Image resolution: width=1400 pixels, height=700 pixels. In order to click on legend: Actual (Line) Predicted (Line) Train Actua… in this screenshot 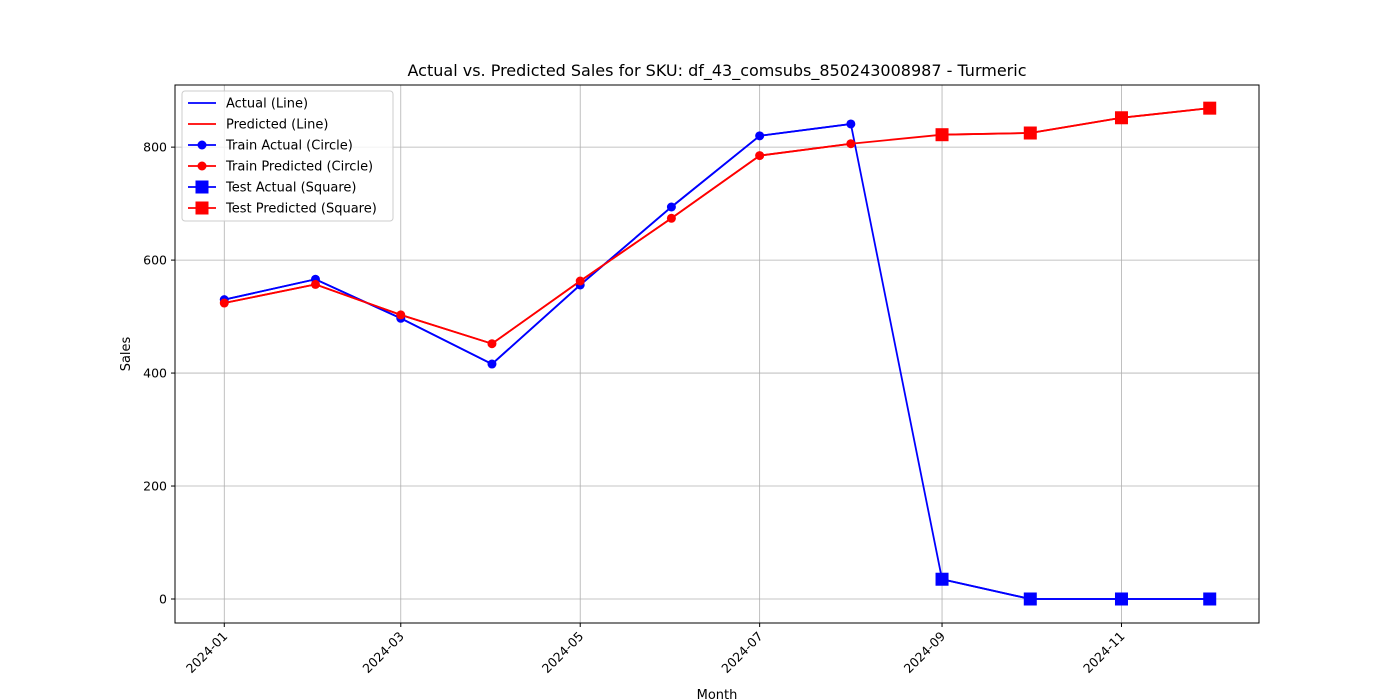, I will do `click(287, 156)`.